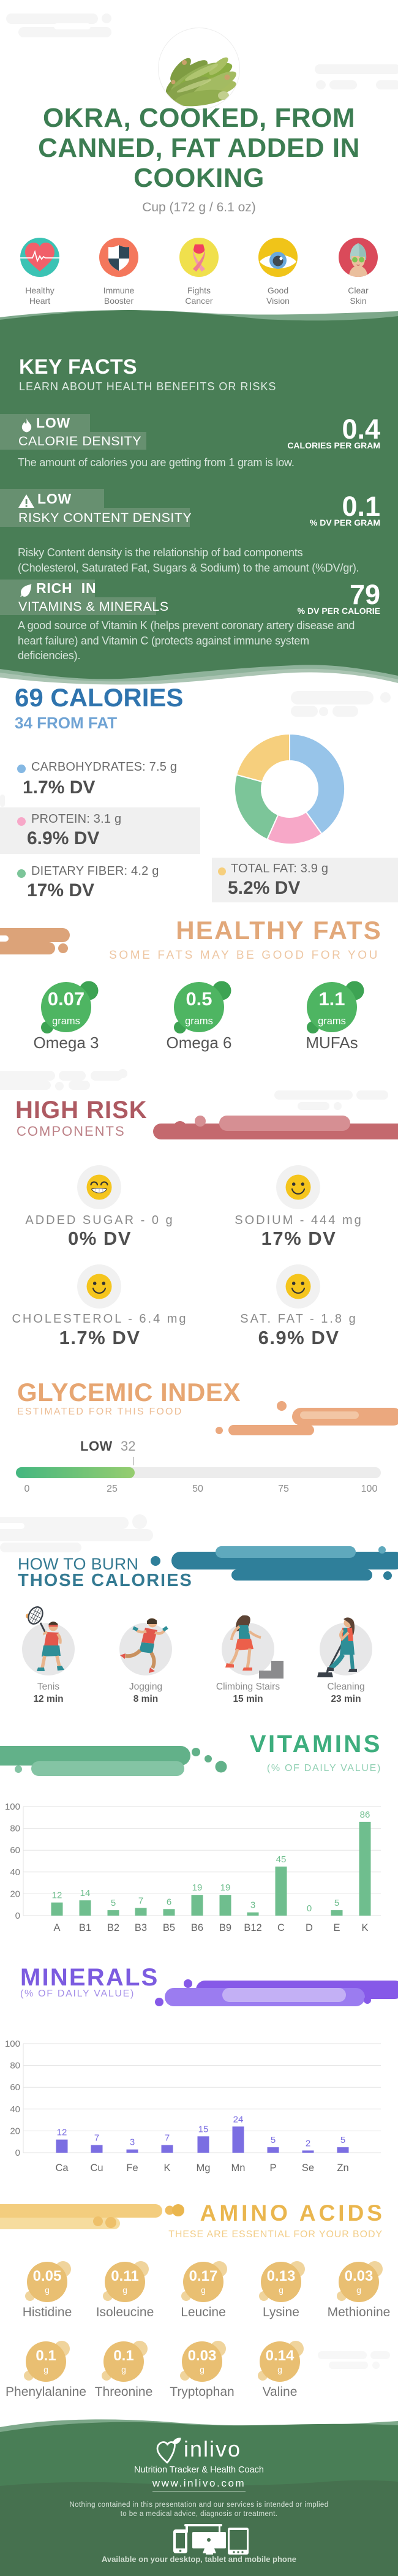 The height and width of the screenshot is (2576, 398). I want to click on svg-text: 24, so click(239, 2119).